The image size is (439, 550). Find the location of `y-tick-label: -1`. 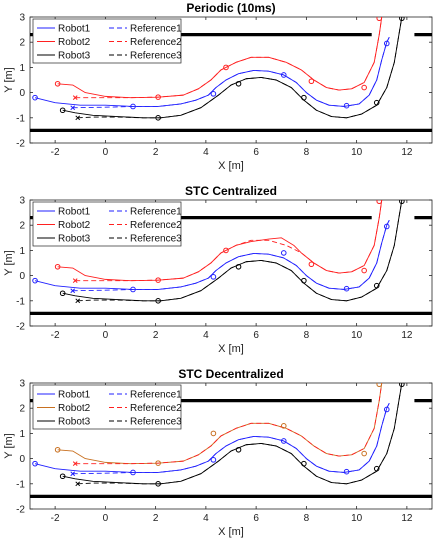

y-tick-label: -1 is located at coordinates (20, 118).